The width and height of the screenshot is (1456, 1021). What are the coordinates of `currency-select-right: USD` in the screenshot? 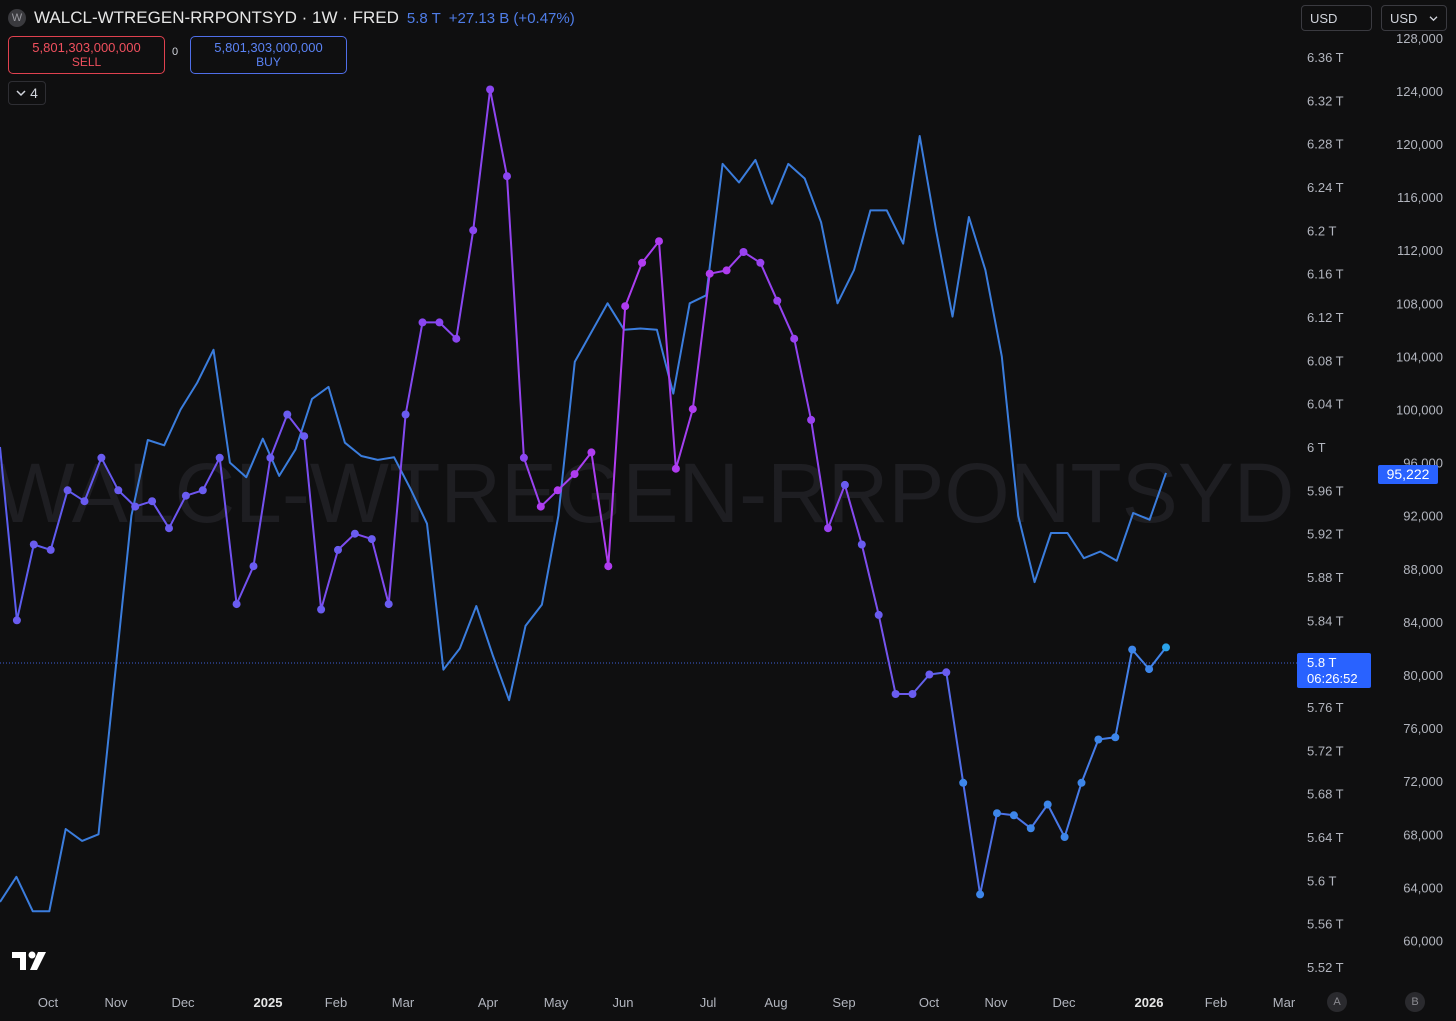 It's located at (1414, 18).